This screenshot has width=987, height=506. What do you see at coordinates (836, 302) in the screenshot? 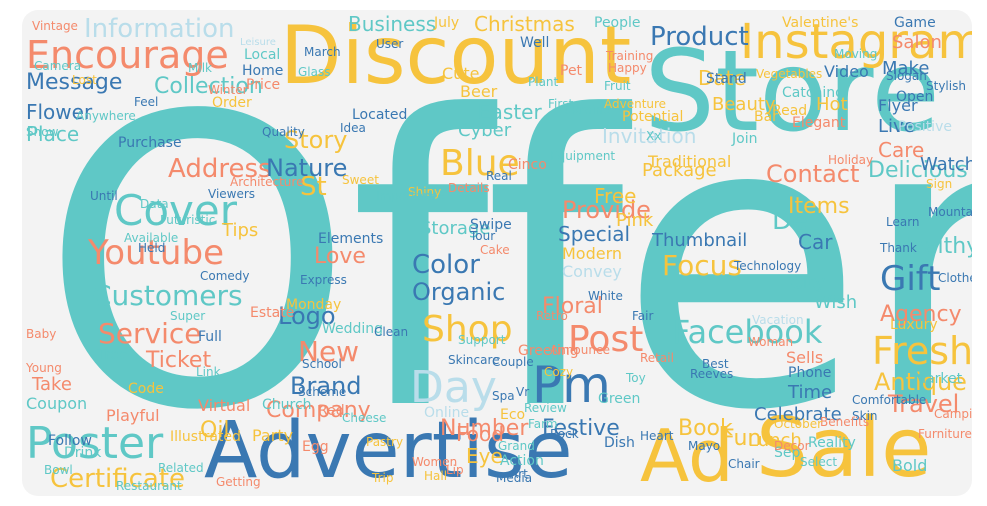
I see `word: Wish` at bounding box center [836, 302].